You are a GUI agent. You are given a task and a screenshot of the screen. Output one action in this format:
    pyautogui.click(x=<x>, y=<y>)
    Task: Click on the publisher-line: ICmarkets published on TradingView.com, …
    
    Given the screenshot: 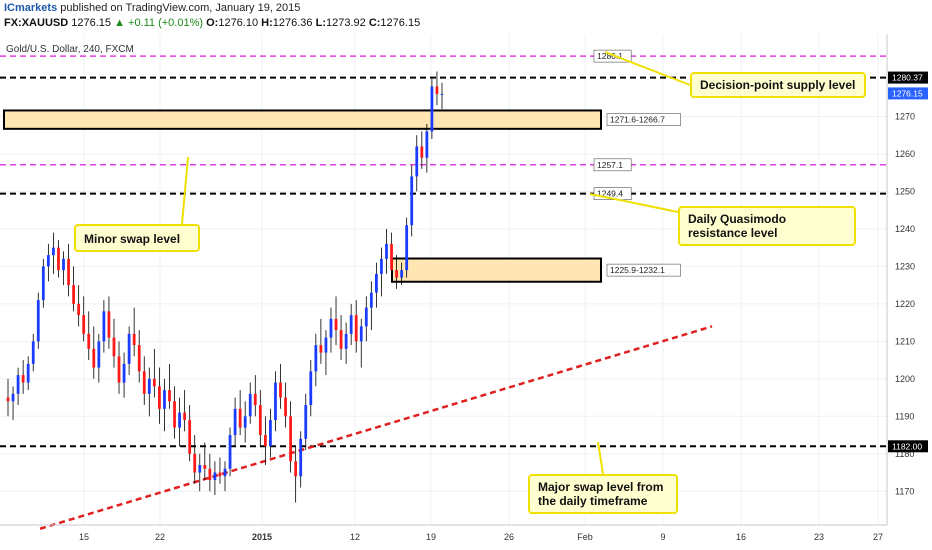 What is the action you would take?
    pyautogui.click(x=152, y=8)
    